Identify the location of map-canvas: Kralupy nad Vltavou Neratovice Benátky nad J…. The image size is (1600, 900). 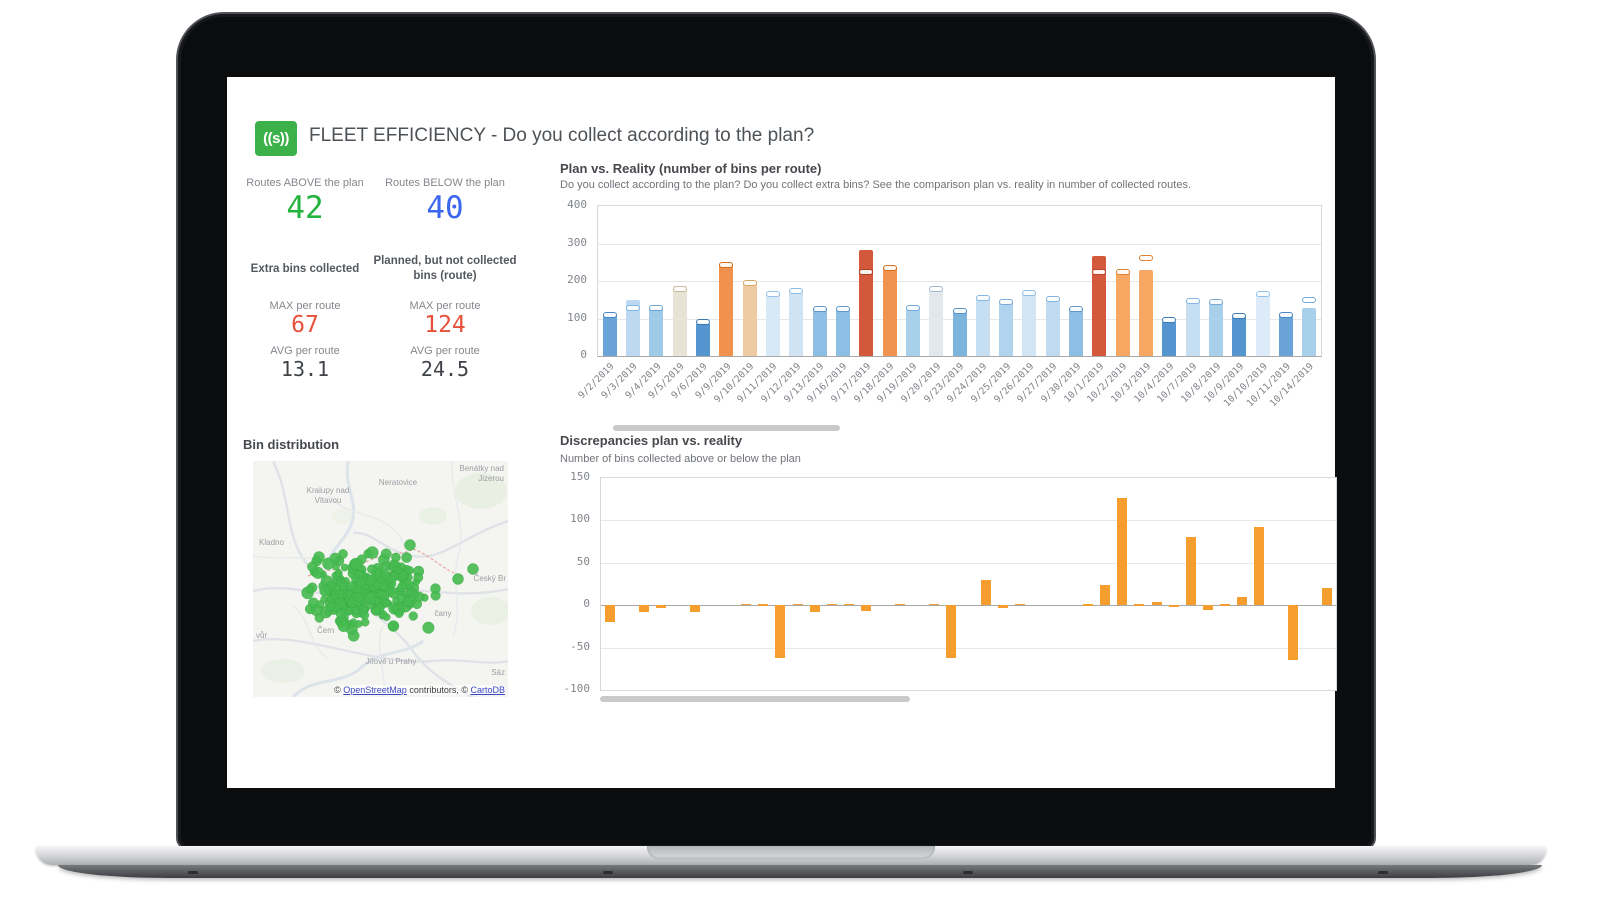
(380, 579).